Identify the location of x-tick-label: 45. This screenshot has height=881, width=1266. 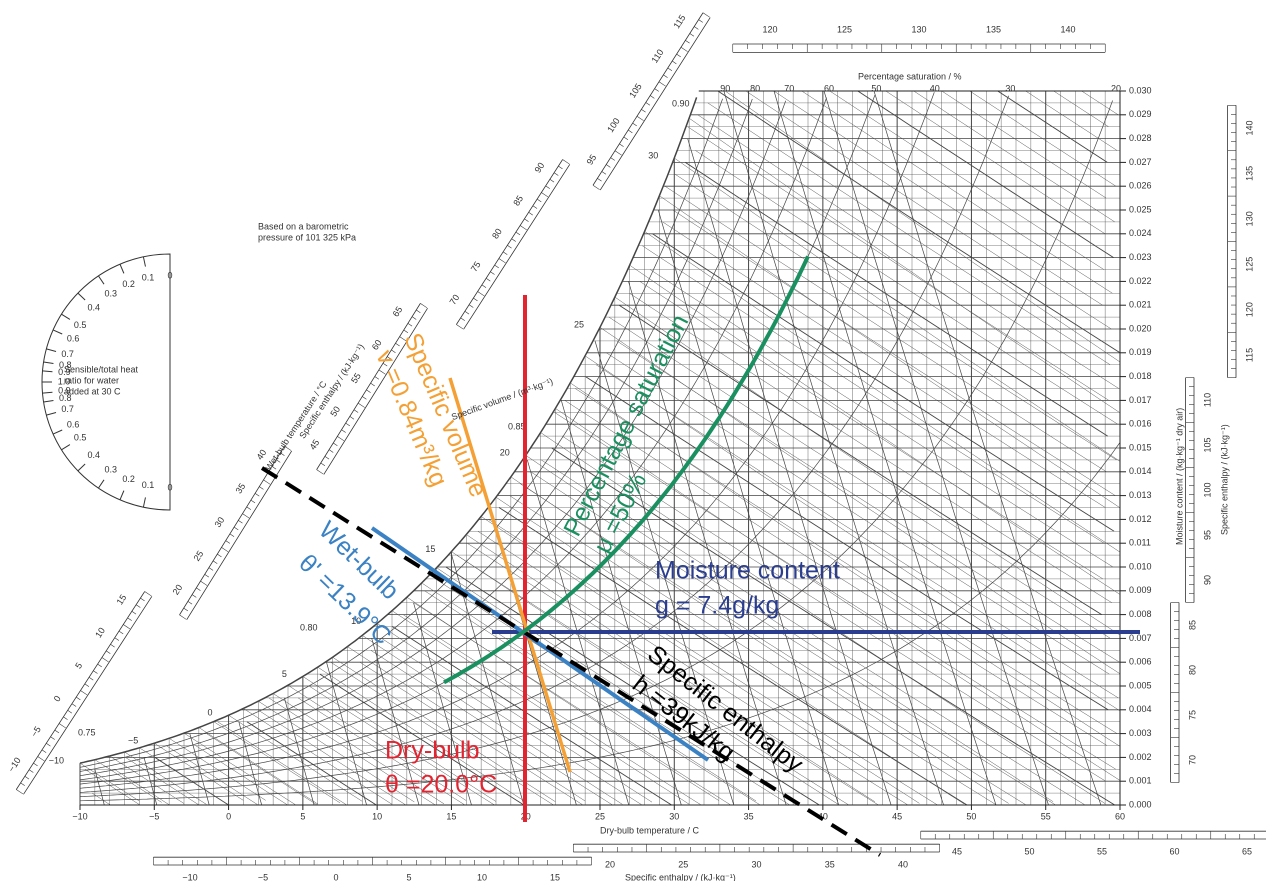
(897, 816).